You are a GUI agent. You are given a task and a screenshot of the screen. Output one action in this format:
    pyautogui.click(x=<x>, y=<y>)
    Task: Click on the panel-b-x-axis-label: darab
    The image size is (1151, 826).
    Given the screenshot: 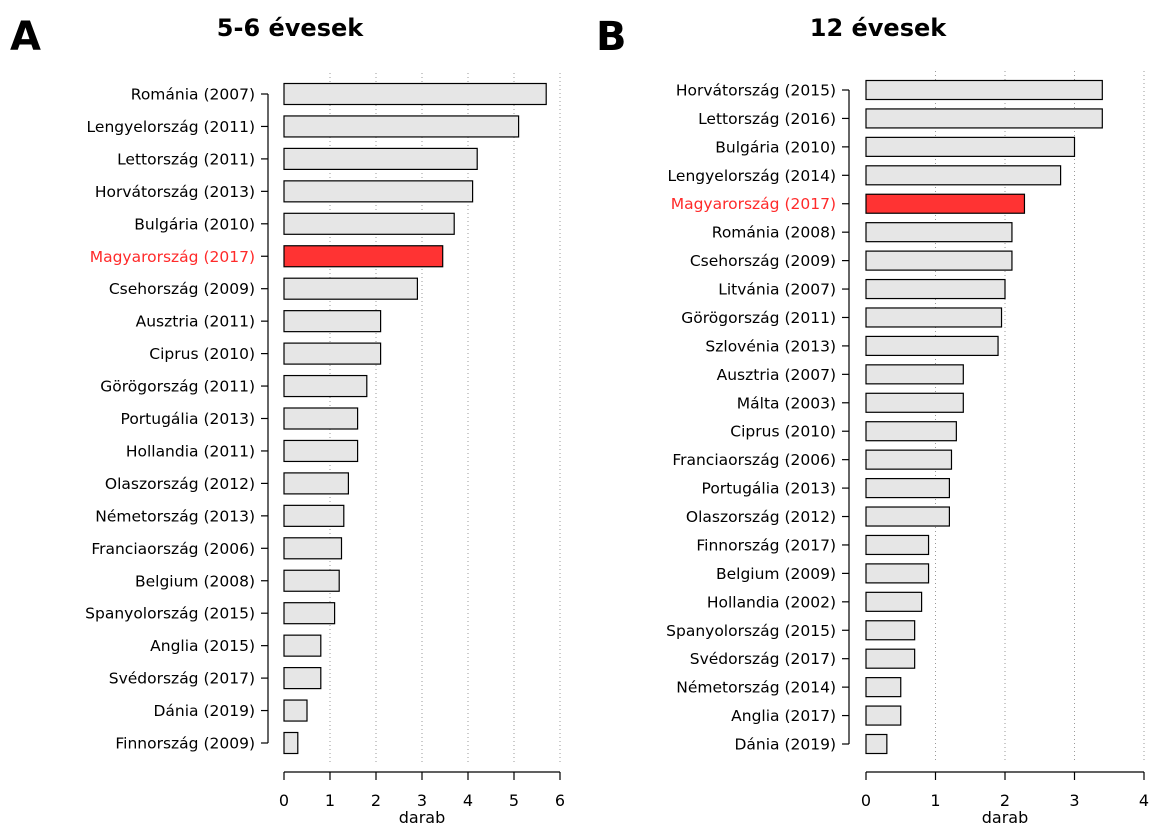 What is the action you would take?
    pyautogui.click(x=1005, y=817)
    